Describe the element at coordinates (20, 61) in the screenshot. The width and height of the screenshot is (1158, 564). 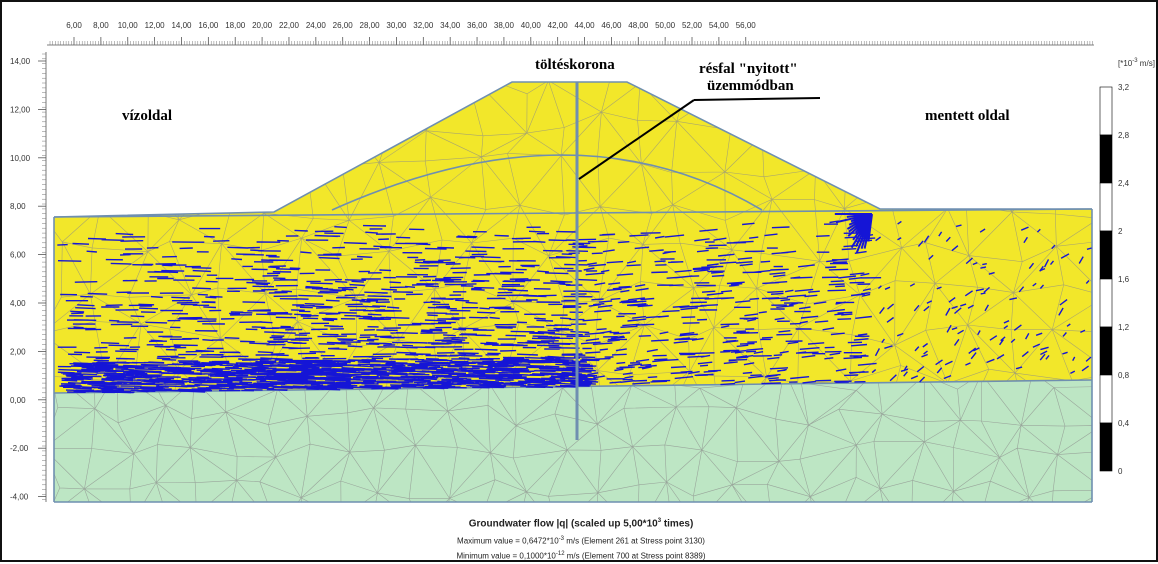
I see `y-tick-label: 14,00` at that location.